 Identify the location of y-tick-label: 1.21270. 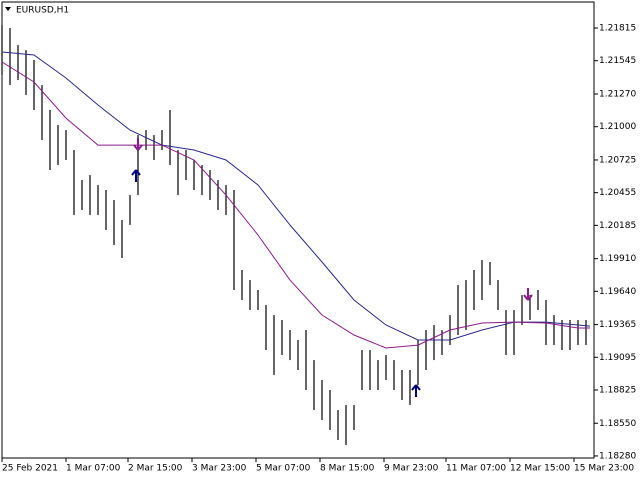
(617, 94).